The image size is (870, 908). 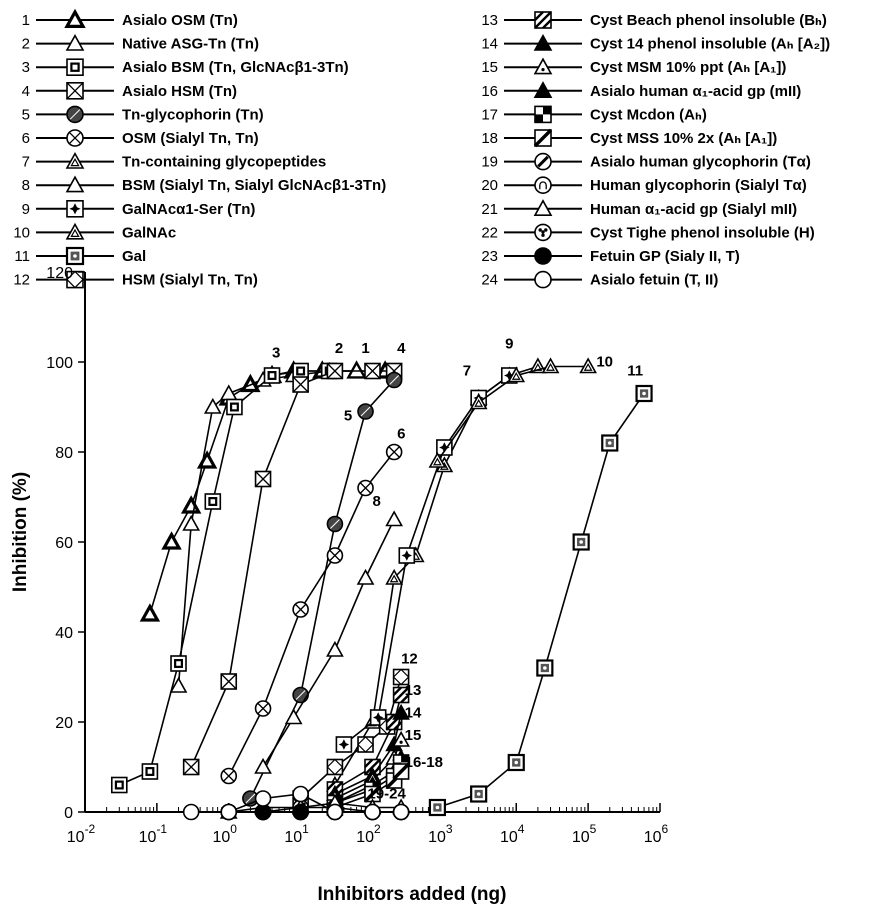 What do you see at coordinates (26, 44) in the screenshot?
I see `legend-number: 2` at bounding box center [26, 44].